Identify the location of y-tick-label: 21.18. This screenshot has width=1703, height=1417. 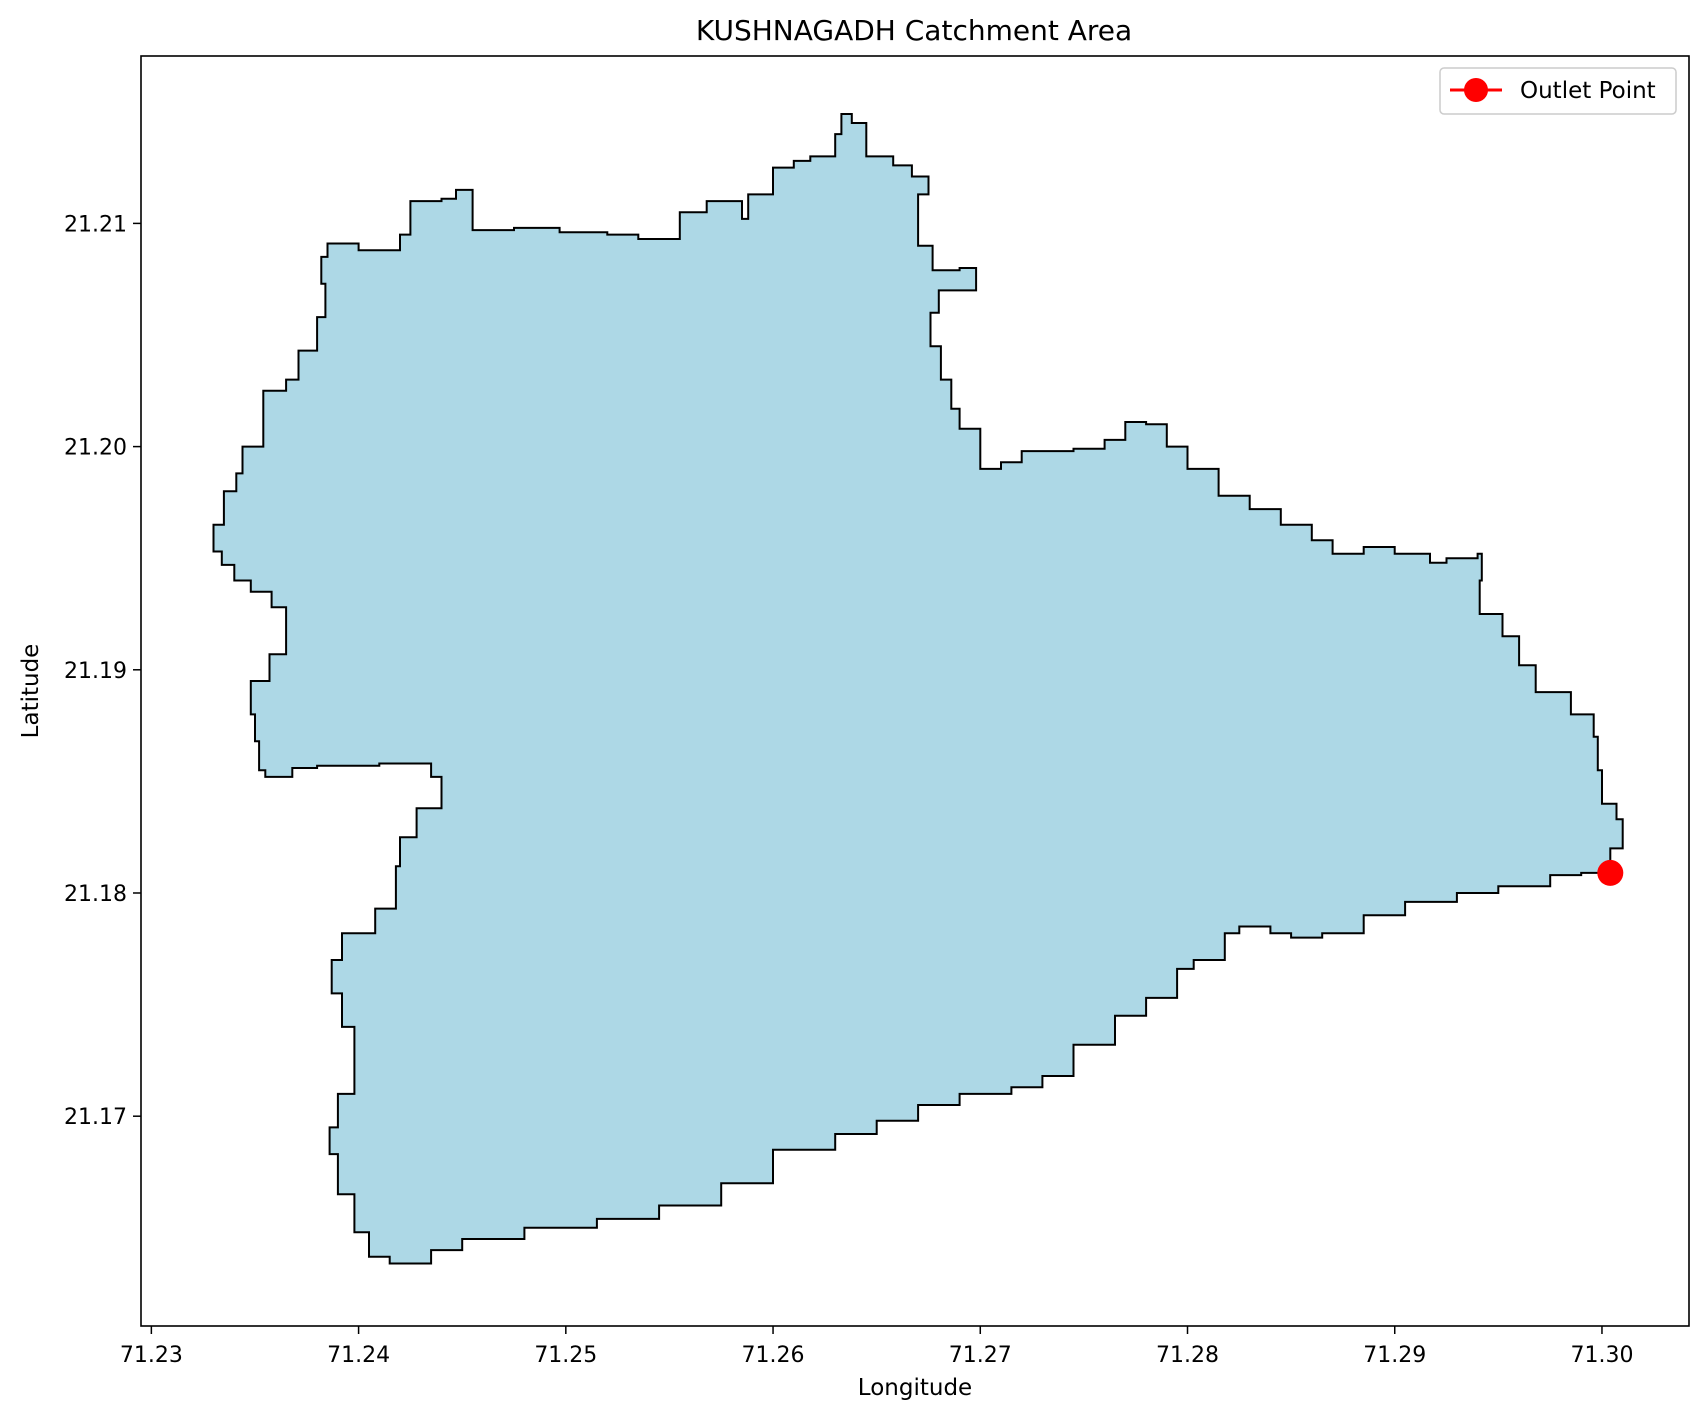
(95, 894).